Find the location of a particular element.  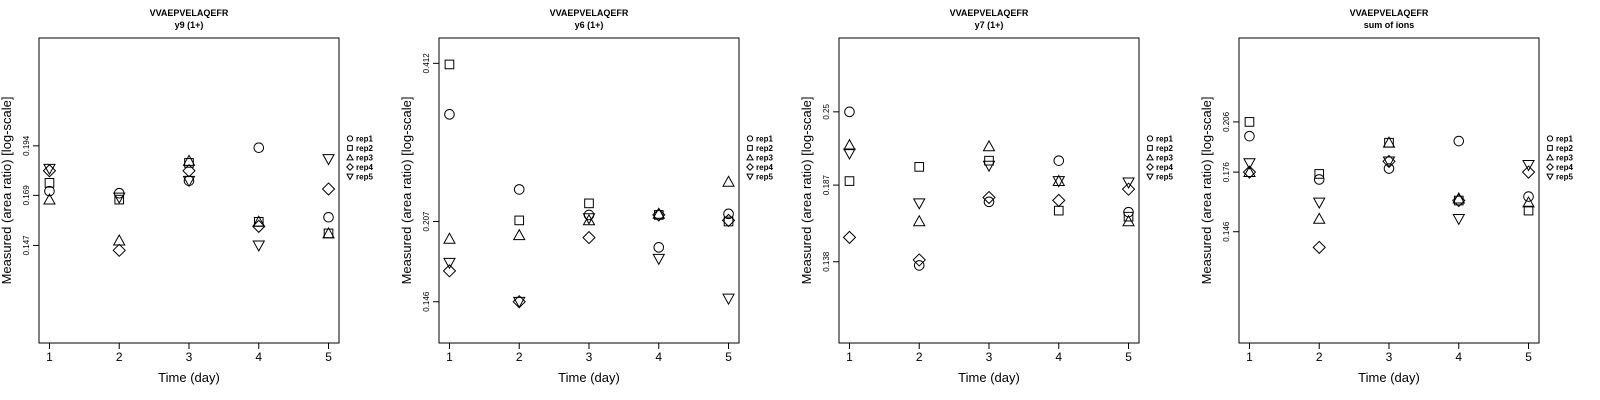

x-tick-label: 3 is located at coordinates (989, 357).